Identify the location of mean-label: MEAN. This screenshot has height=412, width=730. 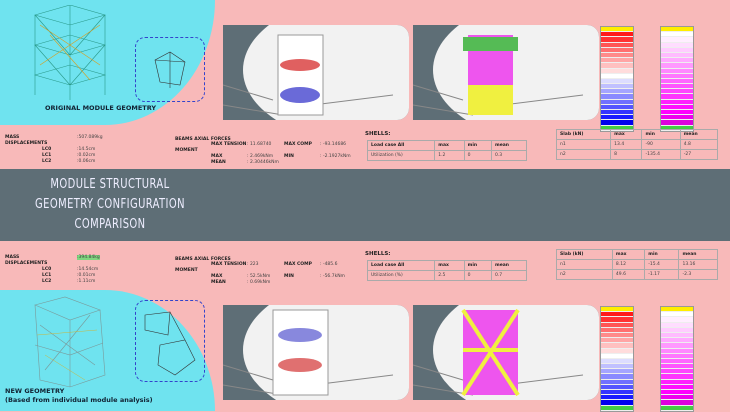
(218, 162).